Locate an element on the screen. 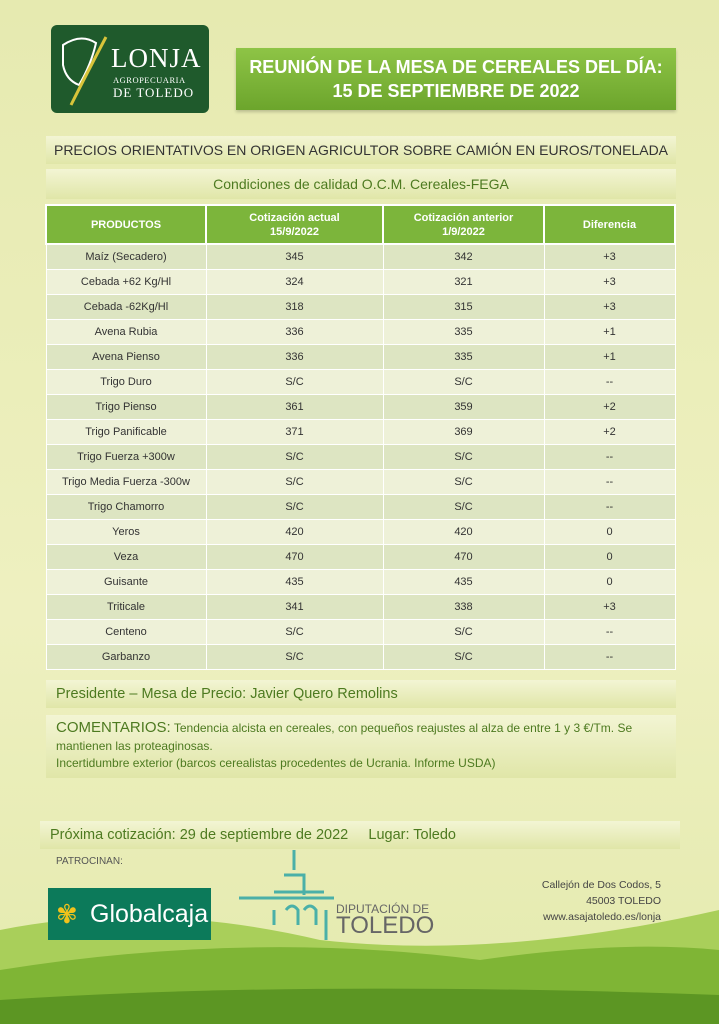 The height and width of the screenshot is (1024, 719). product-cell: Trigo Panificable is located at coordinates (126, 431).